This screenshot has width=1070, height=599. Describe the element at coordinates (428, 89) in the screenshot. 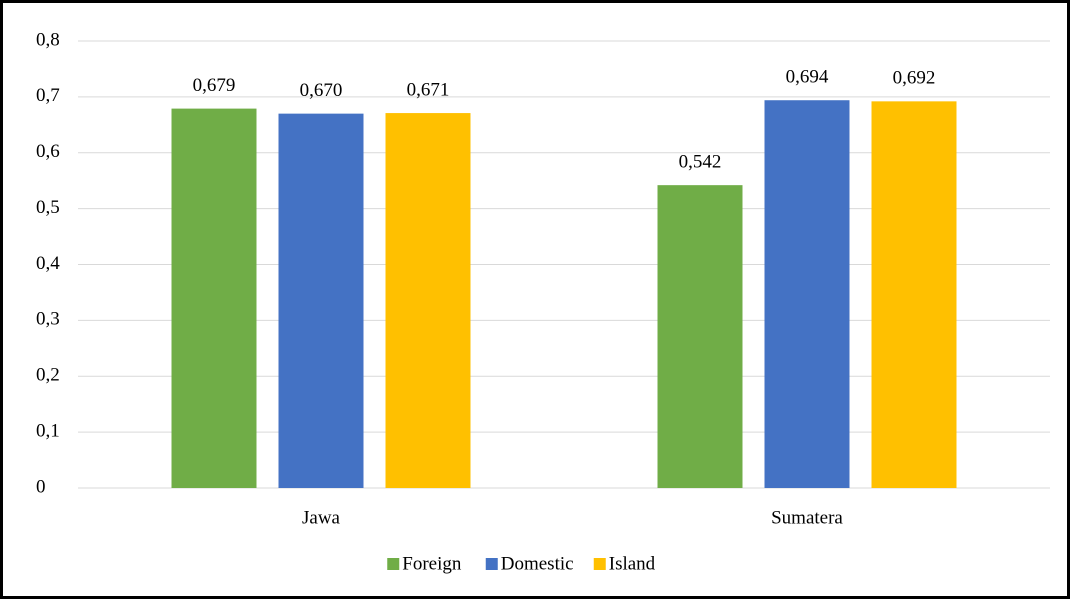

I see `value-label: 0,671` at that location.